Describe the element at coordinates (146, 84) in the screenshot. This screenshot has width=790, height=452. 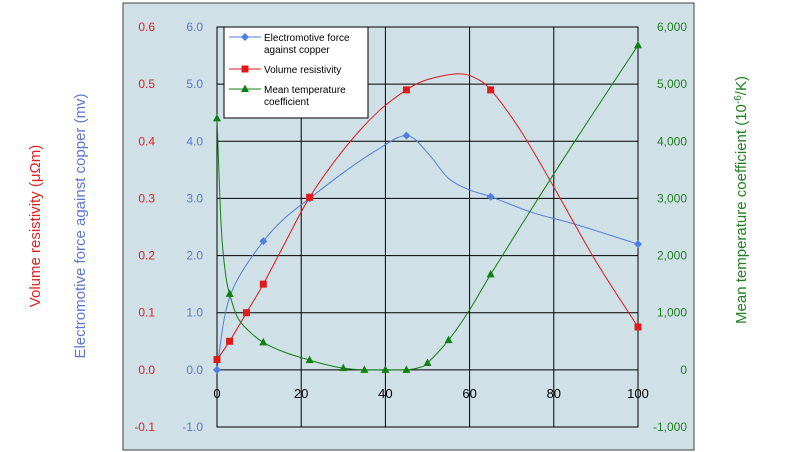
I see `resistivity-tick-label: 0.5` at that location.